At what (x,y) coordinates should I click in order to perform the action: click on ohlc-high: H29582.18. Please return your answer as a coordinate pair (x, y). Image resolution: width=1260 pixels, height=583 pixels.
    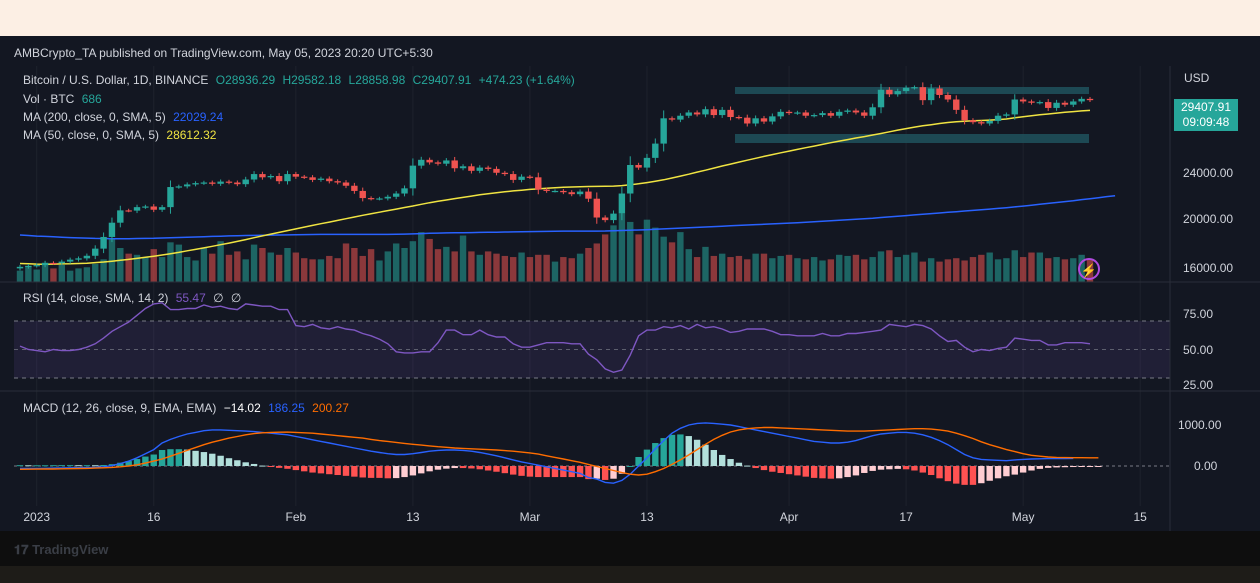
    Looking at the image, I should click on (312, 80).